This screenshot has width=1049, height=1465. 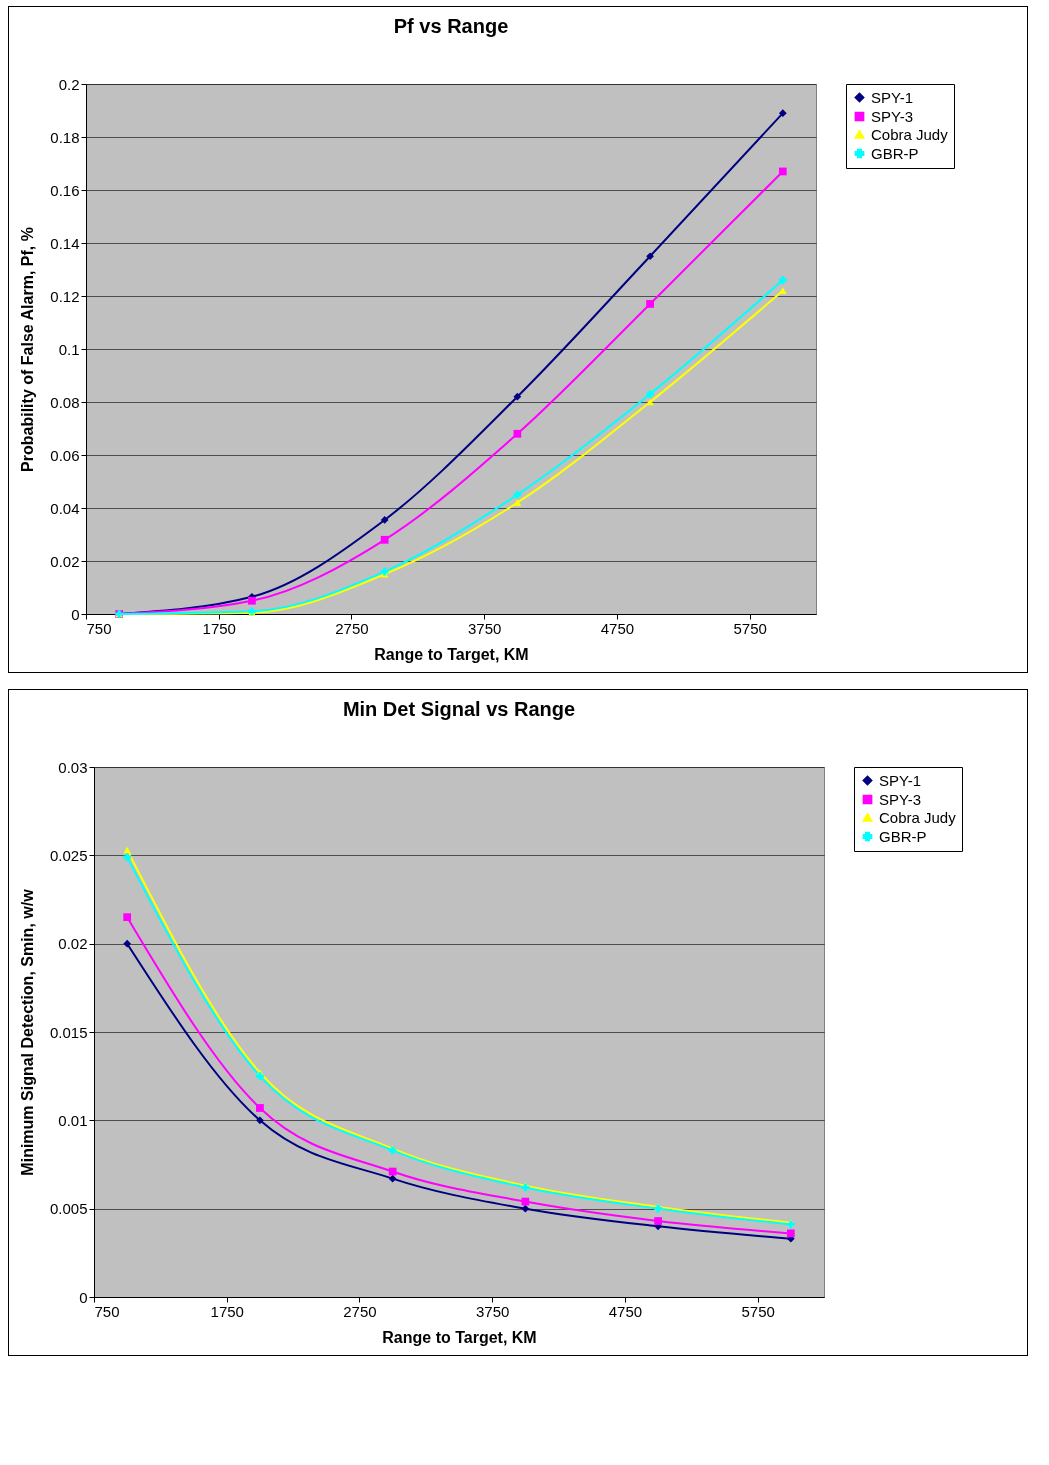 I want to click on y-tick-label: 0.005, so click(x=68, y=1209).